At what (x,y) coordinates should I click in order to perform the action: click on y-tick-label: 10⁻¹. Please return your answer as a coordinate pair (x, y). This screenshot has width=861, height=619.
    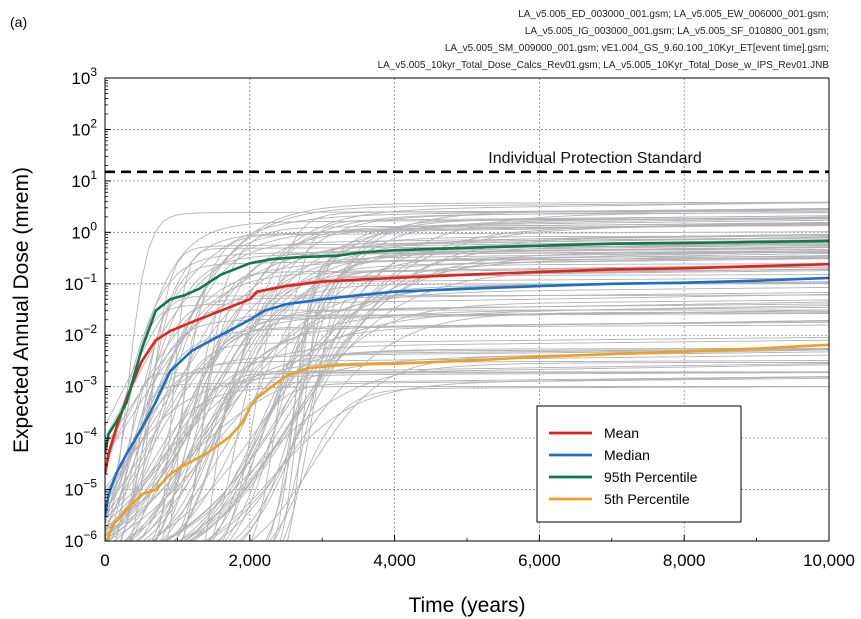
    Looking at the image, I should click on (80, 282).